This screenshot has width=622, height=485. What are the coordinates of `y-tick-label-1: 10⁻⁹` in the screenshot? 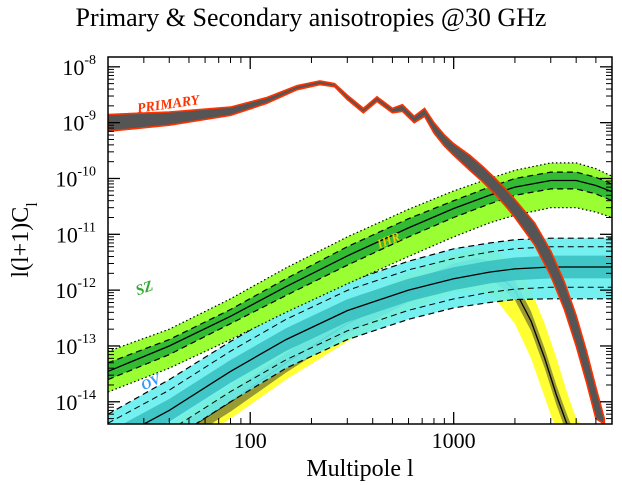 It's located at (79, 122).